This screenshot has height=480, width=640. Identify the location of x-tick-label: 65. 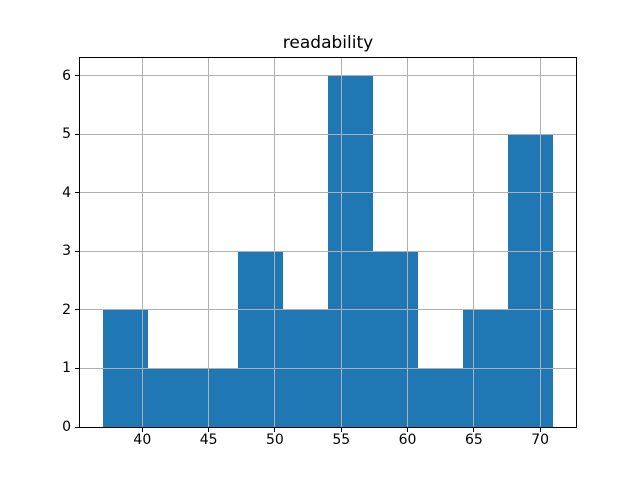
(473, 440).